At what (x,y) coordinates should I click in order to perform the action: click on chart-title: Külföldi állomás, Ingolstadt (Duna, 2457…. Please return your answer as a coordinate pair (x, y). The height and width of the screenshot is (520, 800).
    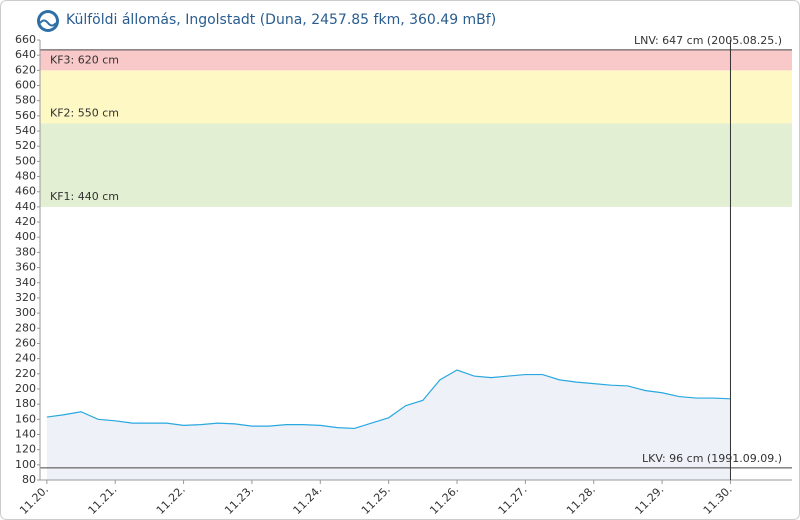
    Looking at the image, I should click on (281, 20).